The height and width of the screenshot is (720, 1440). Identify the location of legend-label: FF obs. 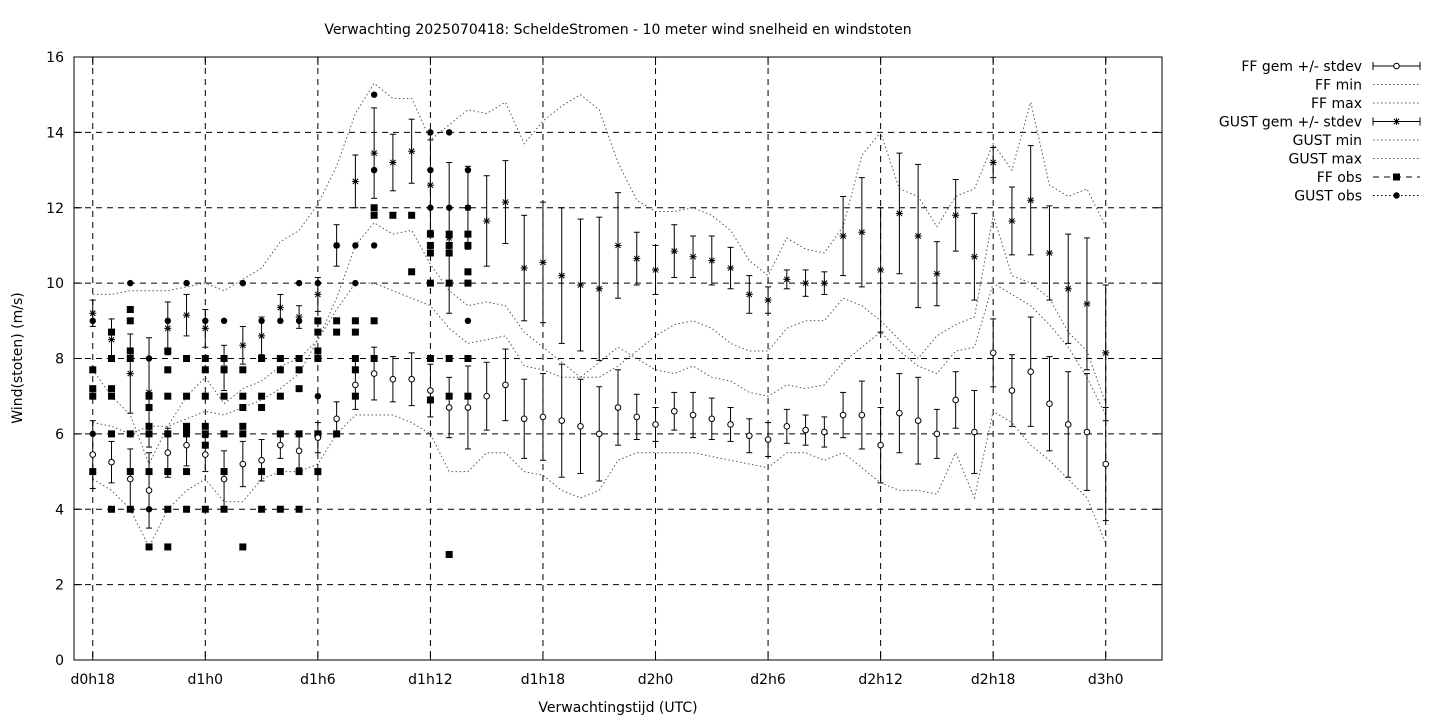
(1339, 178).